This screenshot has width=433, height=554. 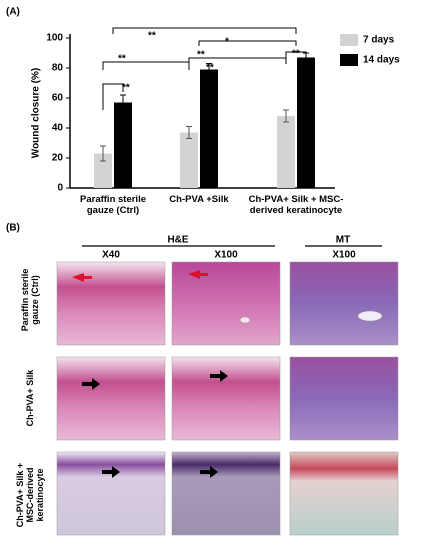 What do you see at coordinates (111, 255) in the screenshot?
I see `magnification: X40` at bounding box center [111, 255].